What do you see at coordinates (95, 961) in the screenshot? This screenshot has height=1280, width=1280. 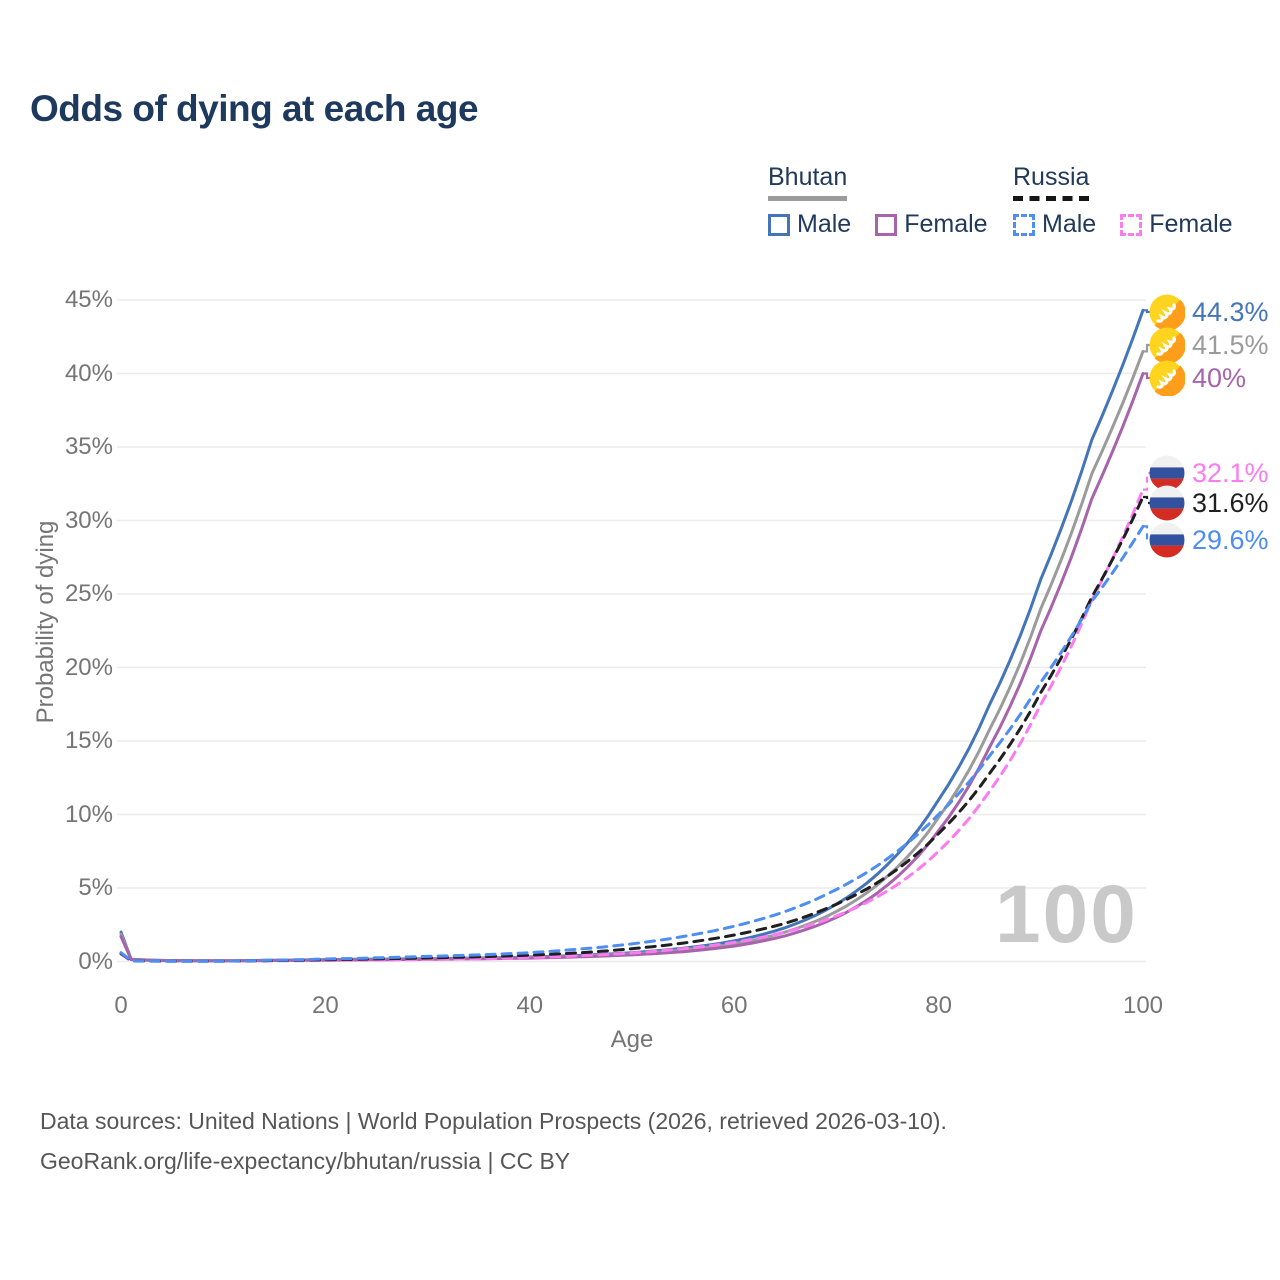 I see `y-tick-label: 0%` at bounding box center [95, 961].